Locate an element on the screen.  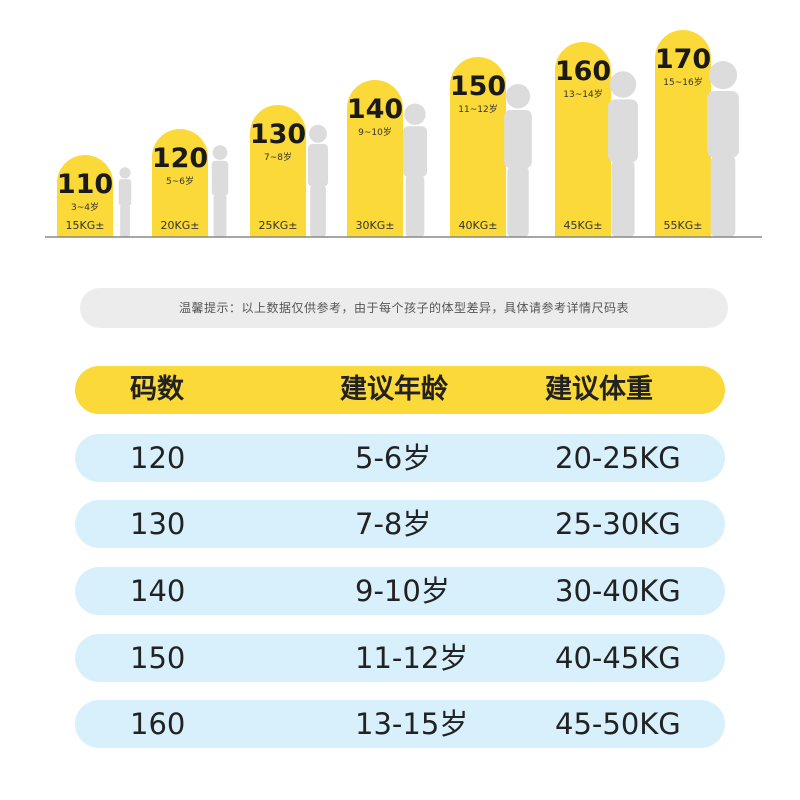
size-label: 130 is located at coordinates (278, 134).